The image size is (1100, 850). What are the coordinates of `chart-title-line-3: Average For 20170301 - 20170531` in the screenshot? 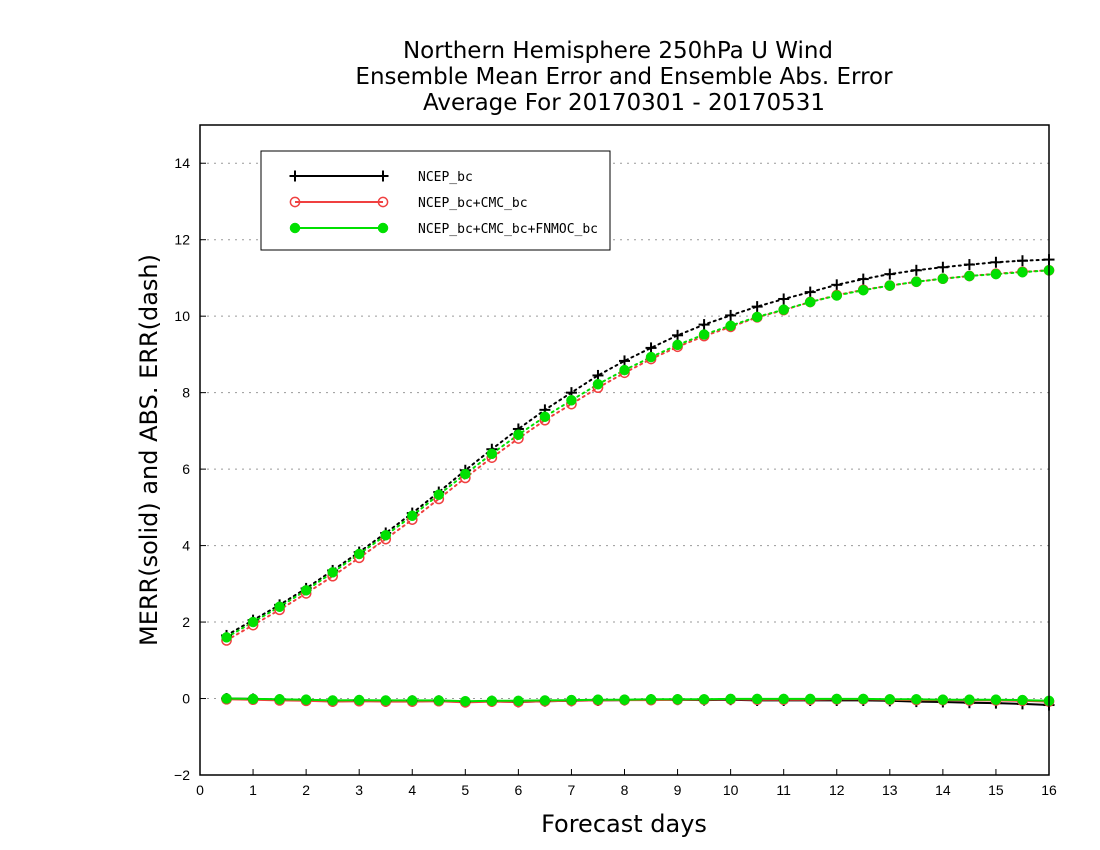 It's located at (624, 103).